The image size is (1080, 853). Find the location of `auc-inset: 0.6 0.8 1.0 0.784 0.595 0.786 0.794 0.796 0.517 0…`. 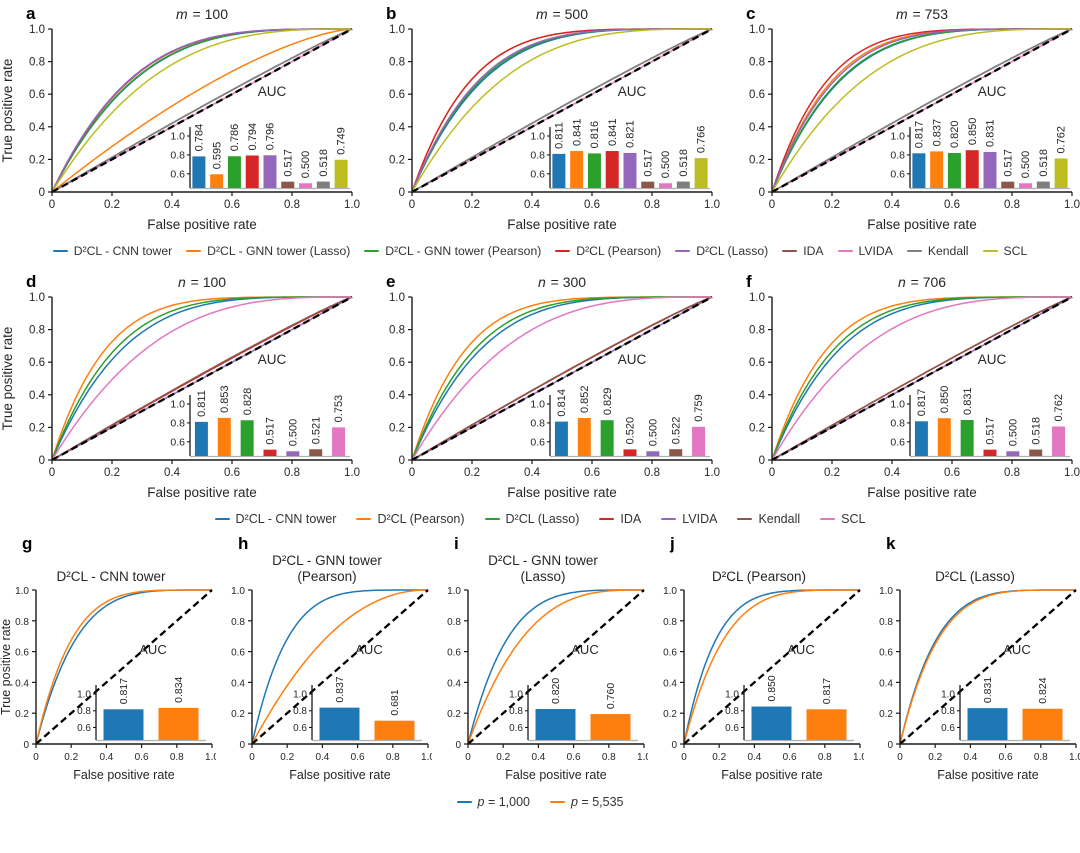

auc-inset: 0.6 0.8 1.0 0.784 0.595 0.786 0.794 0.796 0.517 0… is located at coordinates (260, 137).